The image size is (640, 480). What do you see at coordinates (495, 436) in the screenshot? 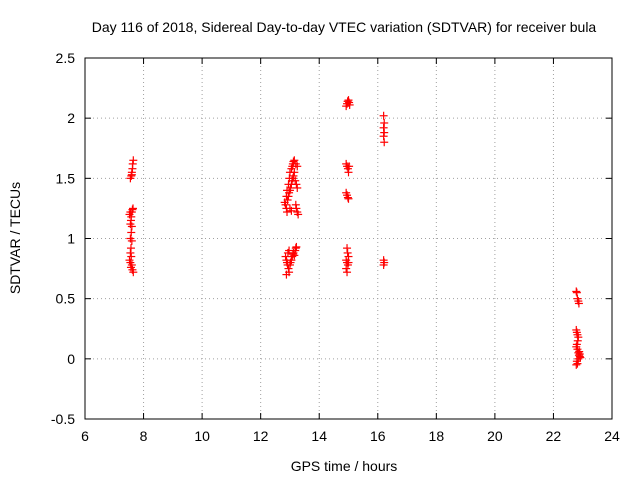
I see `x-tick-label: 20` at bounding box center [495, 436].